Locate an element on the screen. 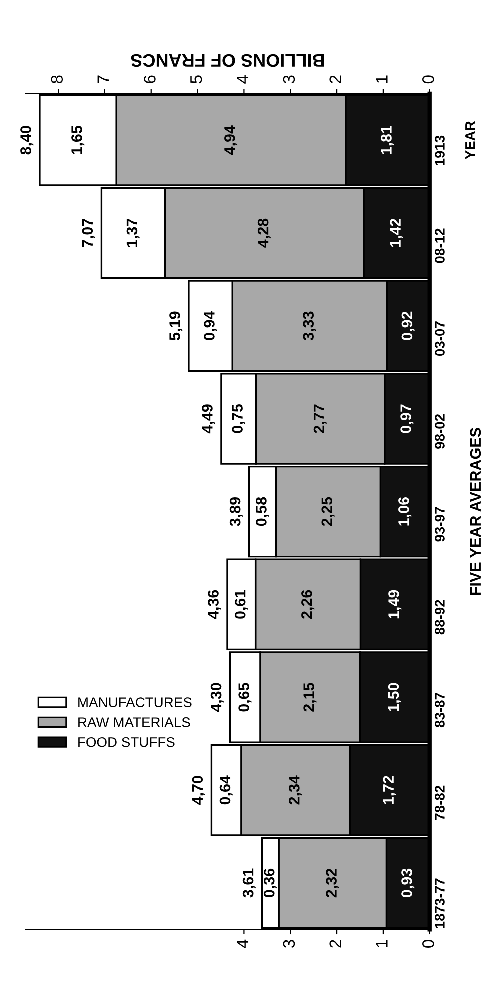 This screenshot has width=501, height=989. total-label: 8,40 is located at coordinates (27, 140).